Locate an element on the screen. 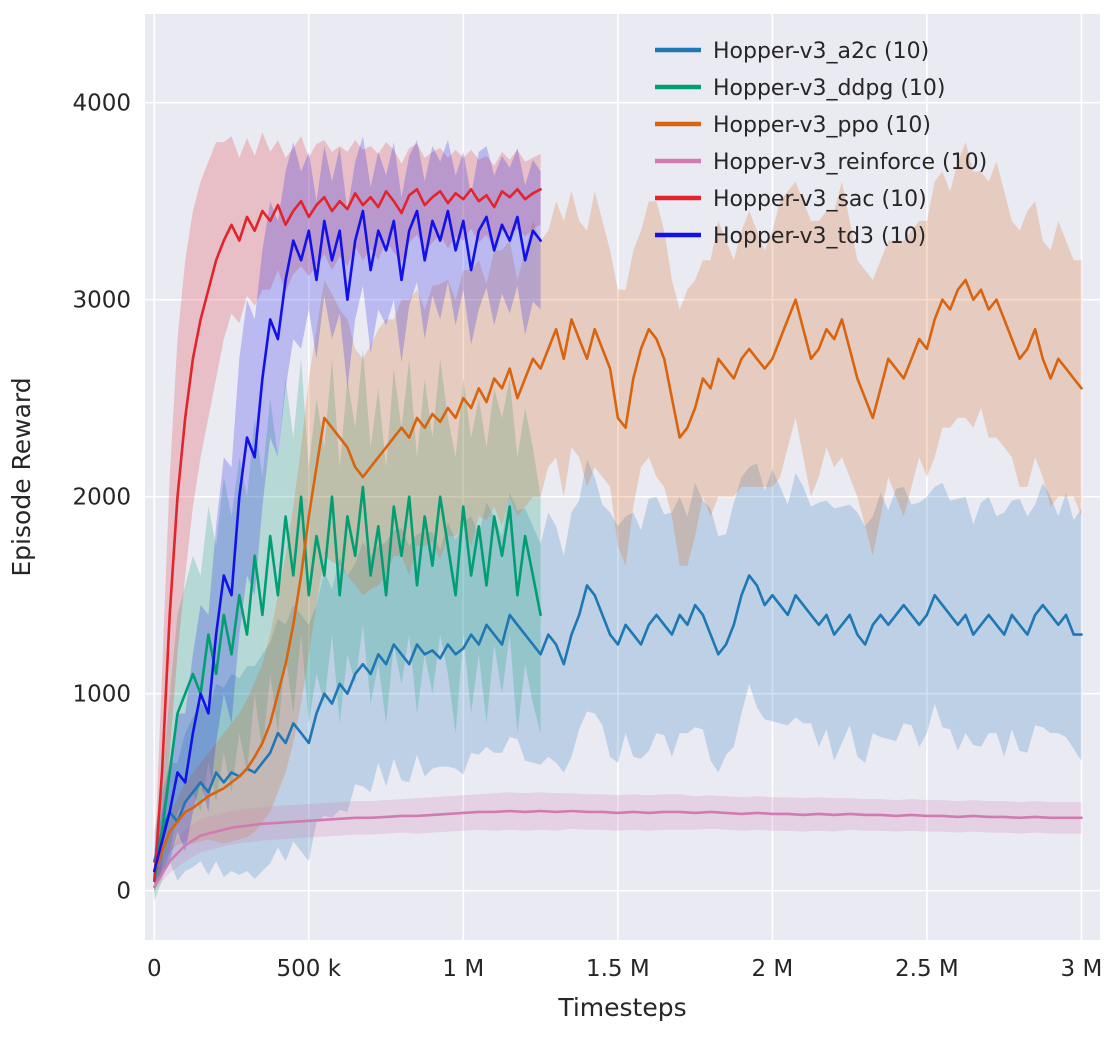 The height and width of the screenshot is (1049, 1114). legend-label: Hopper-v3_ddpg (10) is located at coordinates (829, 88).